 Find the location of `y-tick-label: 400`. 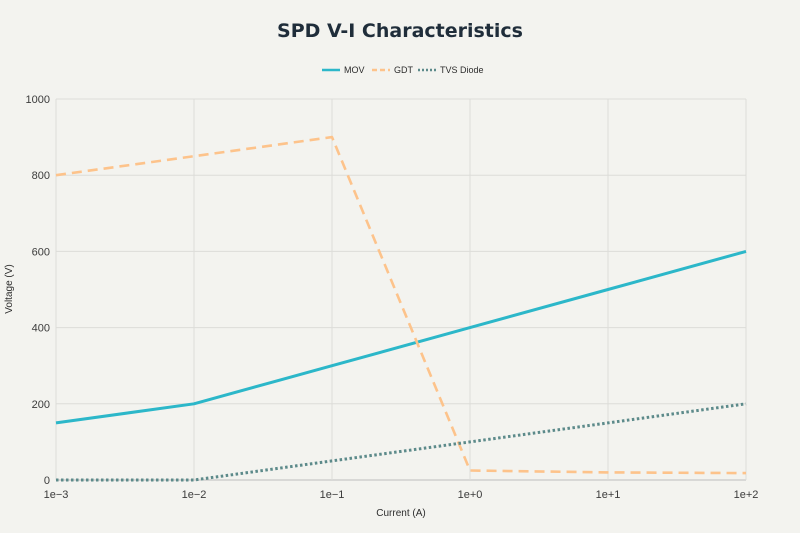

y-tick-label: 400 is located at coordinates (41, 329).